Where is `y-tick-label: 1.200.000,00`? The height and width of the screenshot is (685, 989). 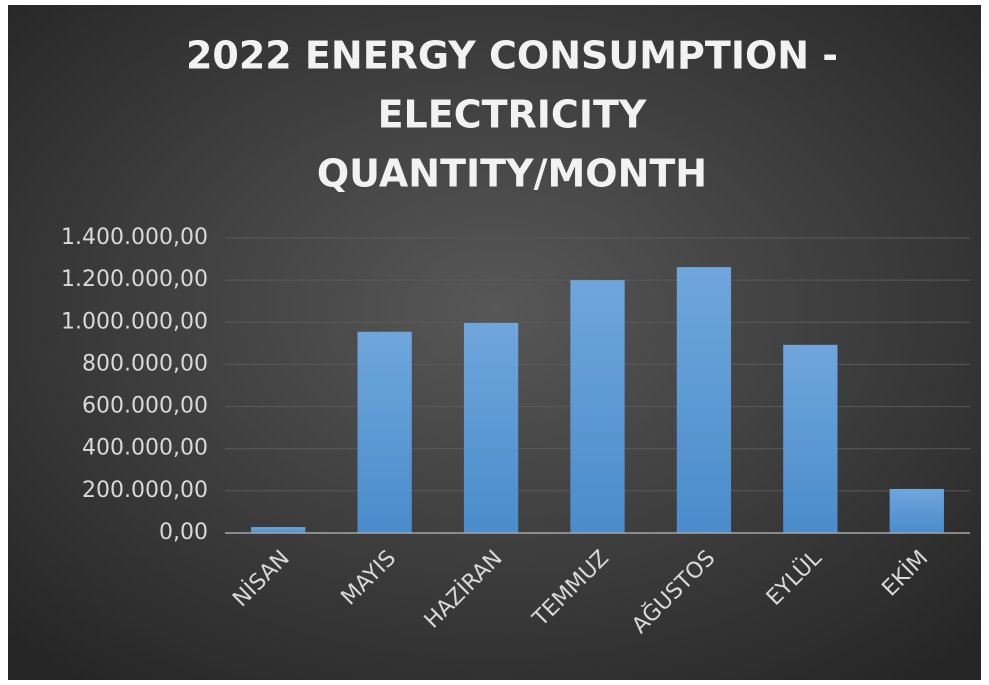 y-tick-label: 1.200.000,00 is located at coordinates (134, 279).